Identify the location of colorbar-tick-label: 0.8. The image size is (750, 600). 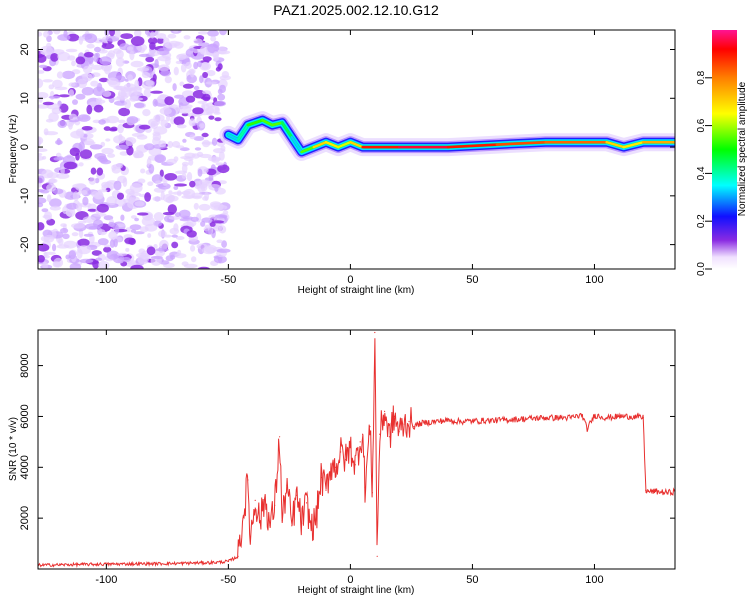
(701, 77).